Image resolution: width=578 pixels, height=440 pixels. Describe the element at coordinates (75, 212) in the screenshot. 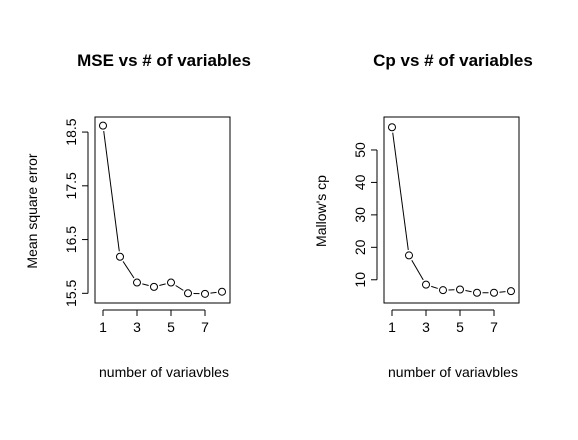

I see `y-axis: 15.5 16.5 17.5 18.5` at that location.